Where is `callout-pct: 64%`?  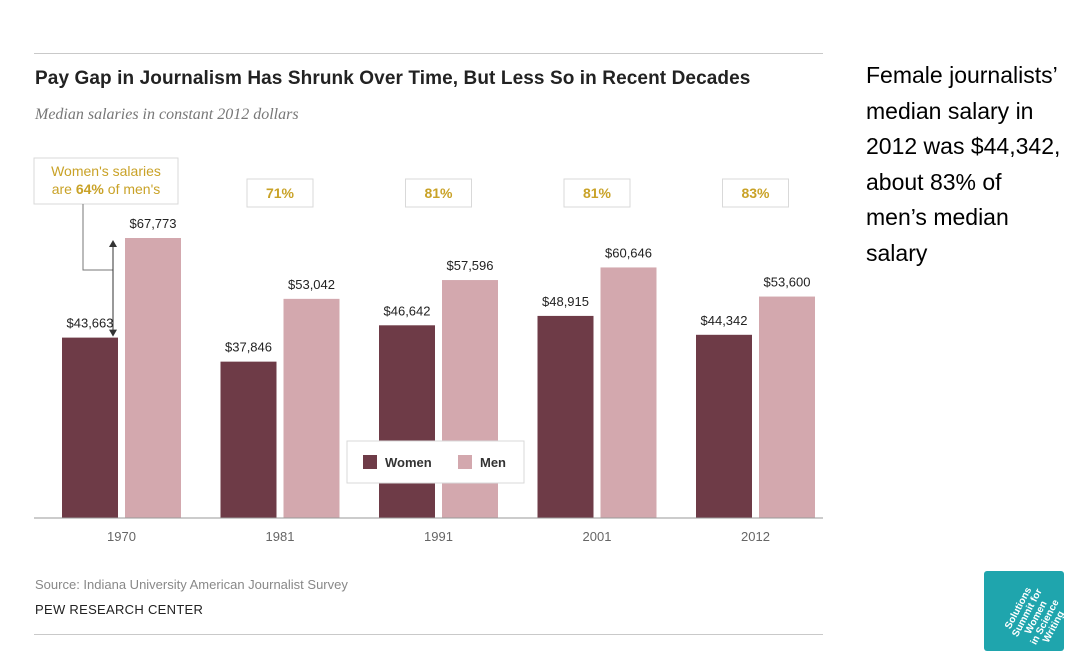
callout-pct: 64% is located at coordinates (90, 189).